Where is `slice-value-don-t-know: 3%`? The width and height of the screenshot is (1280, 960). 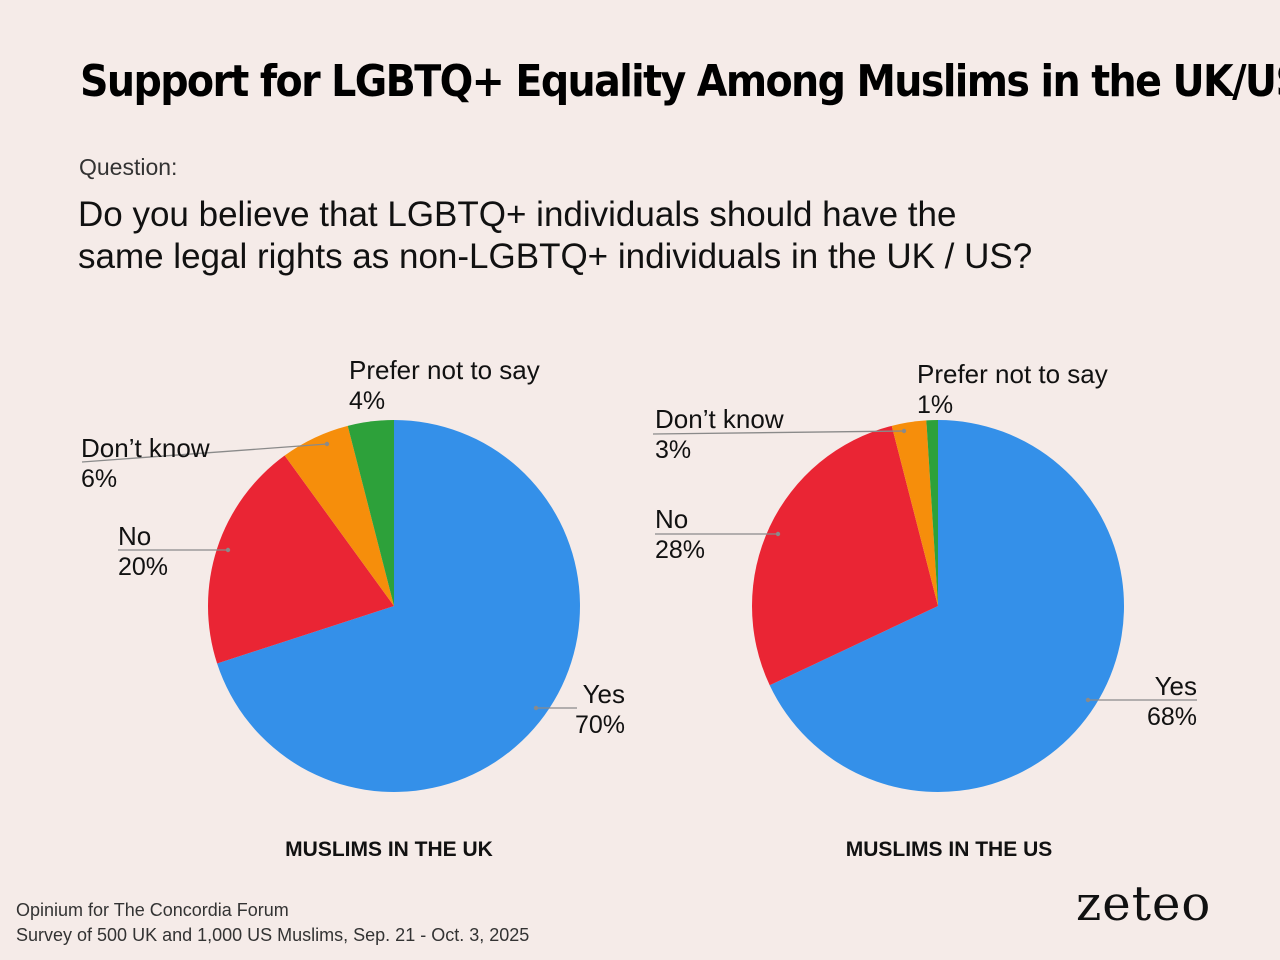 slice-value-don-t-know: 3% is located at coordinates (673, 450).